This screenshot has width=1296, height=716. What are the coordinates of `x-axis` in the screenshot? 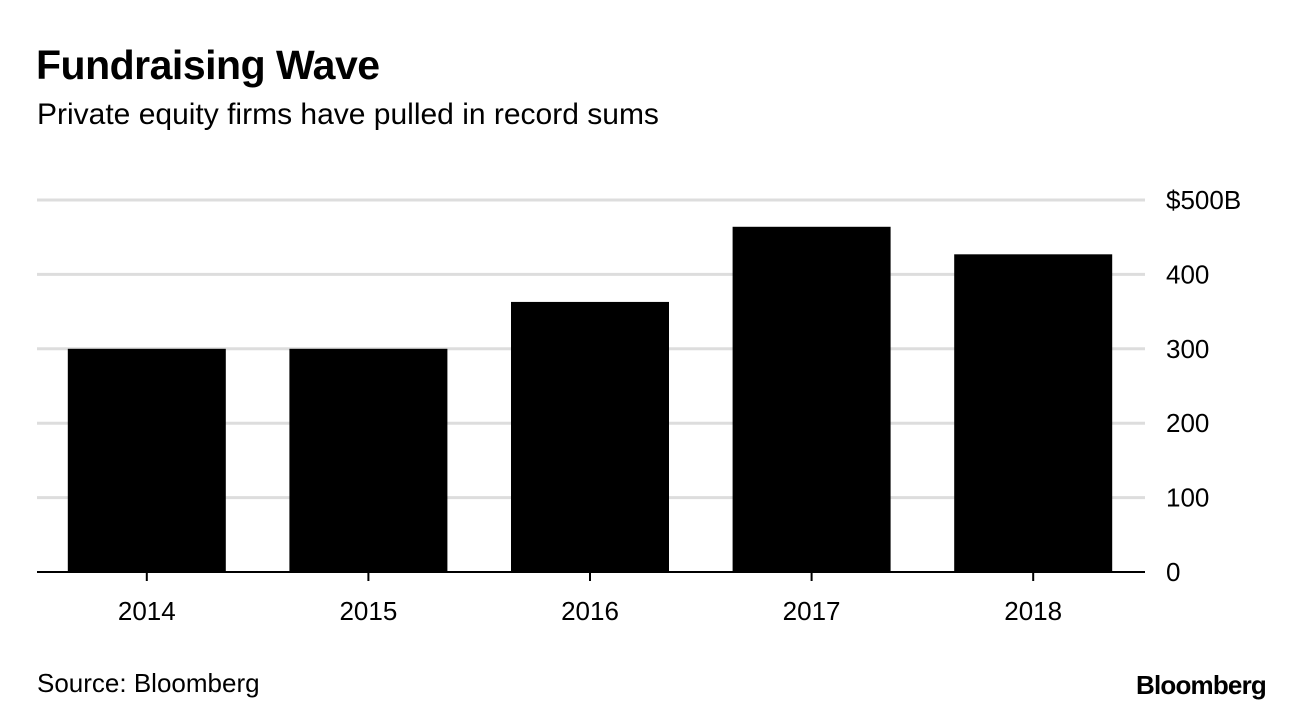 It's located at (591, 576).